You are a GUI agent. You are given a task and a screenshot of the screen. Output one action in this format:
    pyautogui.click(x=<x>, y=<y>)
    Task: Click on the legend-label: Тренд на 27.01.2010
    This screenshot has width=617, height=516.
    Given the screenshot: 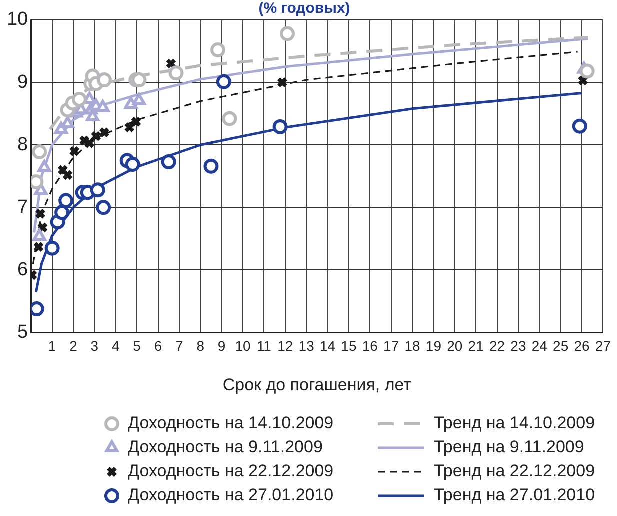 What is the action you would take?
    pyautogui.click(x=515, y=495)
    